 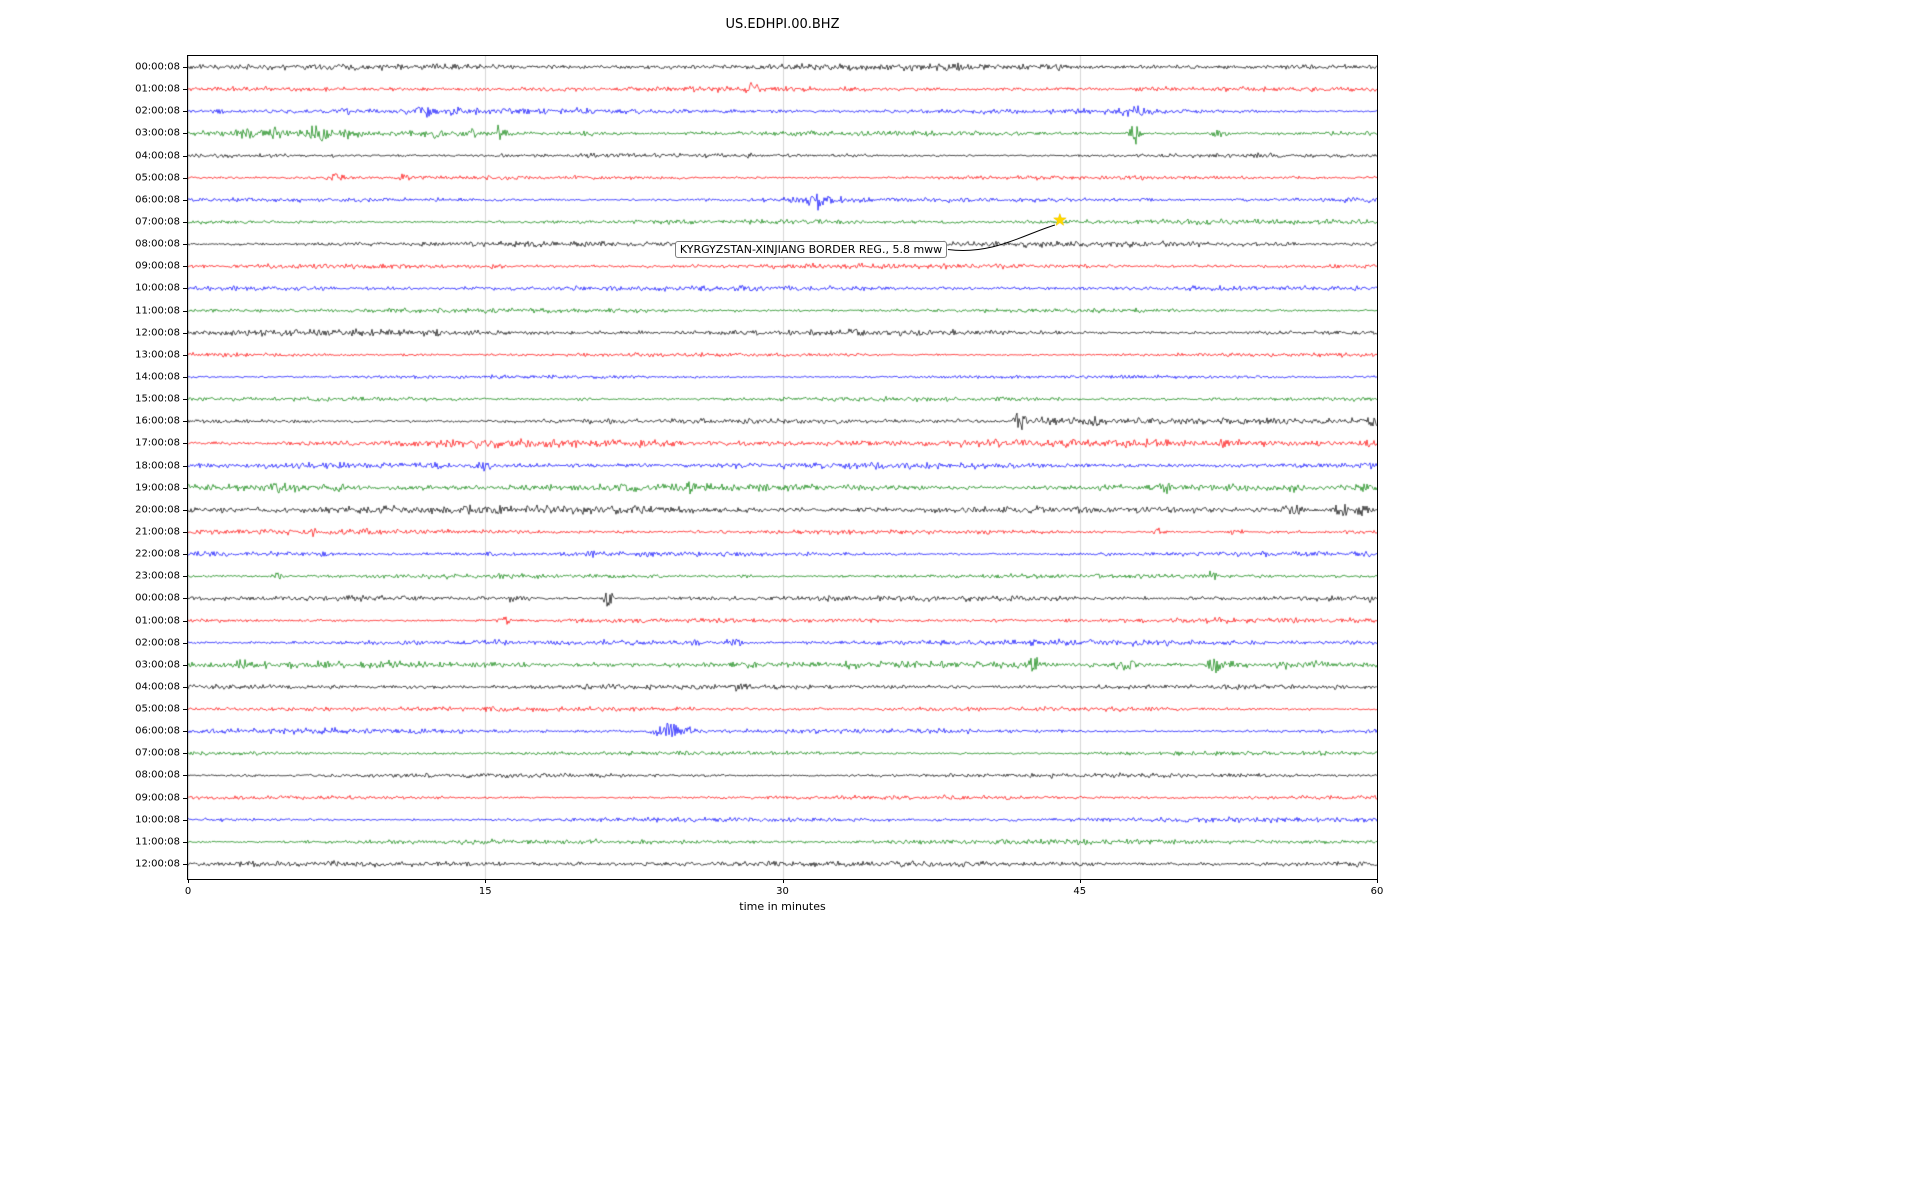 I want to click on y-tick-label: 16:00:08, so click(x=157, y=421).